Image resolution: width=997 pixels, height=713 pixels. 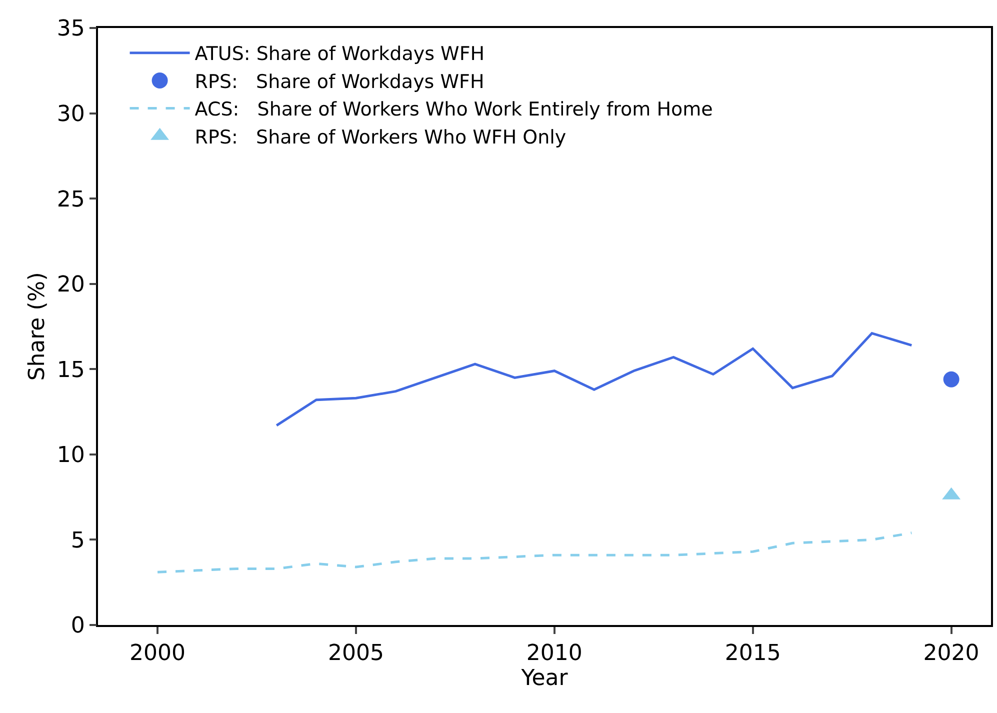 What do you see at coordinates (453, 109) in the screenshot?
I see `legend-label: ACS: Share of Workers Who Work Entirely from Home` at bounding box center [453, 109].